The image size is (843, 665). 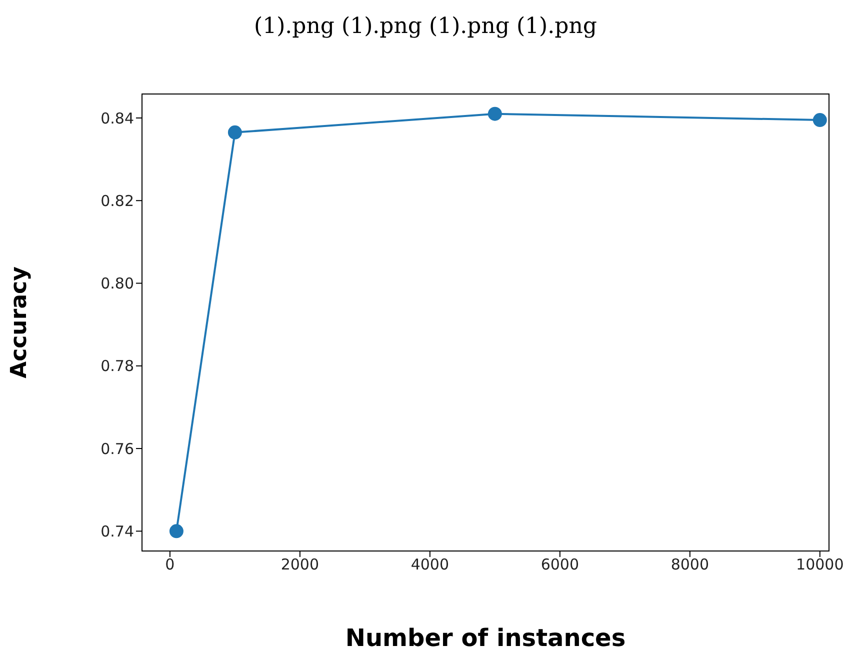 I want to click on x-tick-label: 4000, so click(x=430, y=565).